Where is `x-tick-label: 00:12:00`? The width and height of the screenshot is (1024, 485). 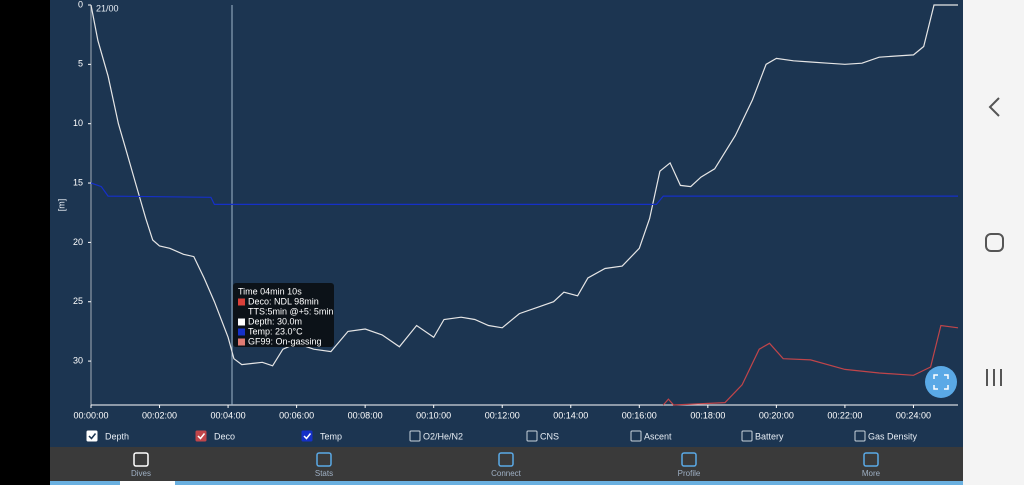 x-tick-label: 00:12:00 is located at coordinates (502, 415).